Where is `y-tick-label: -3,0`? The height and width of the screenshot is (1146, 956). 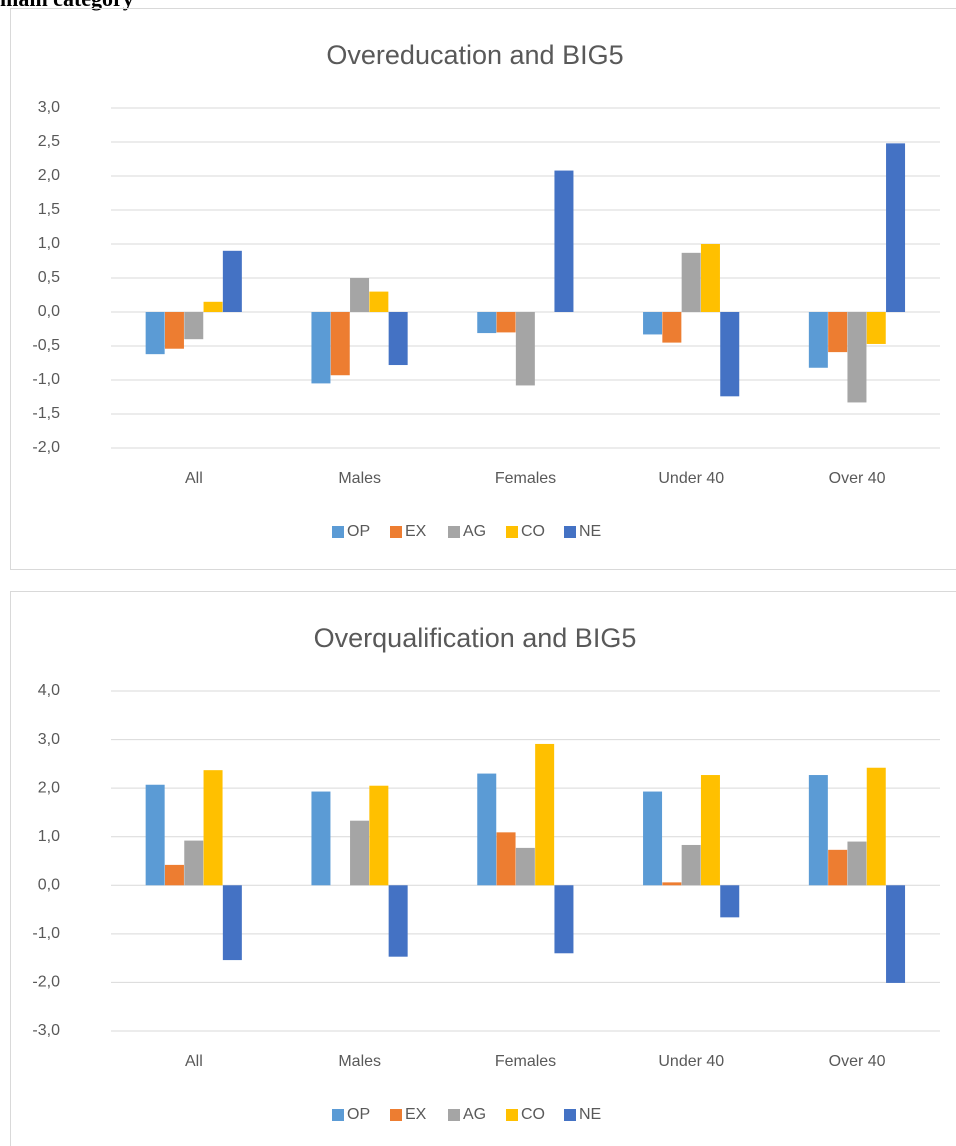
y-tick-label: -3,0 is located at coordinates (46, 1030).